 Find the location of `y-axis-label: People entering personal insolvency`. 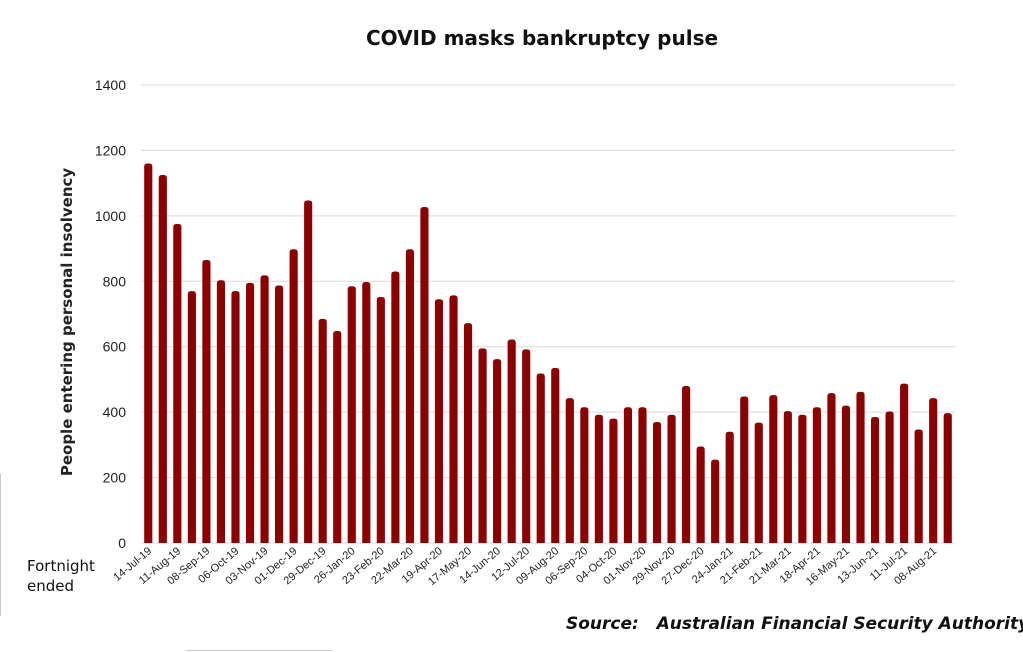

y-axis-label: People entering personal insolvency is located at coordinates (67, 322).